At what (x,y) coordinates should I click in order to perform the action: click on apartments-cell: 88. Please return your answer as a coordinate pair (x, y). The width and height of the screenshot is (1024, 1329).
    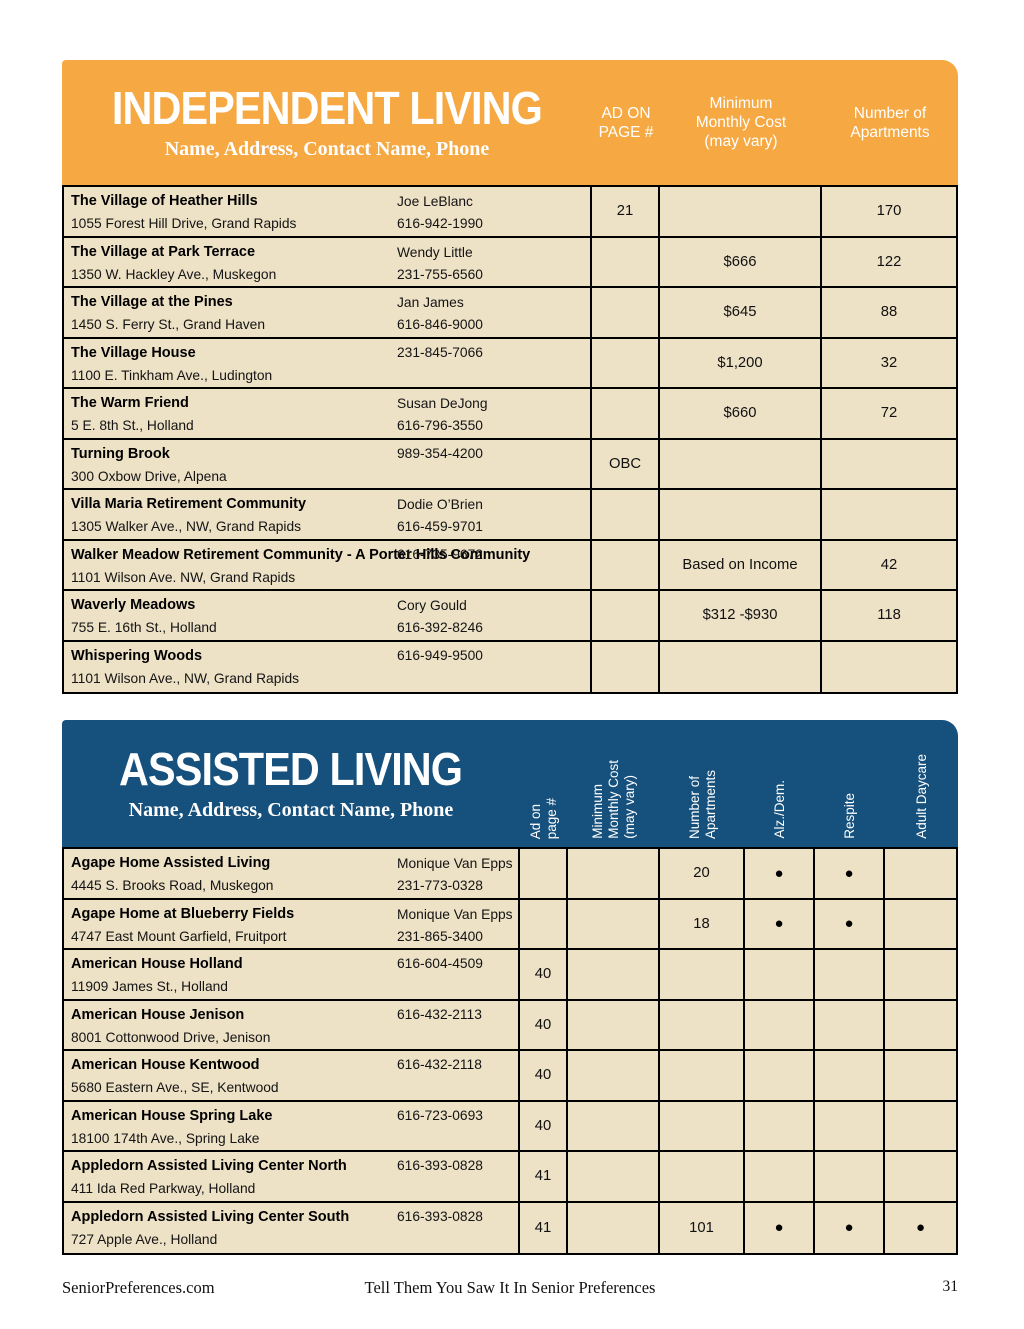
    Looking at the image, I should click on (888, 312).